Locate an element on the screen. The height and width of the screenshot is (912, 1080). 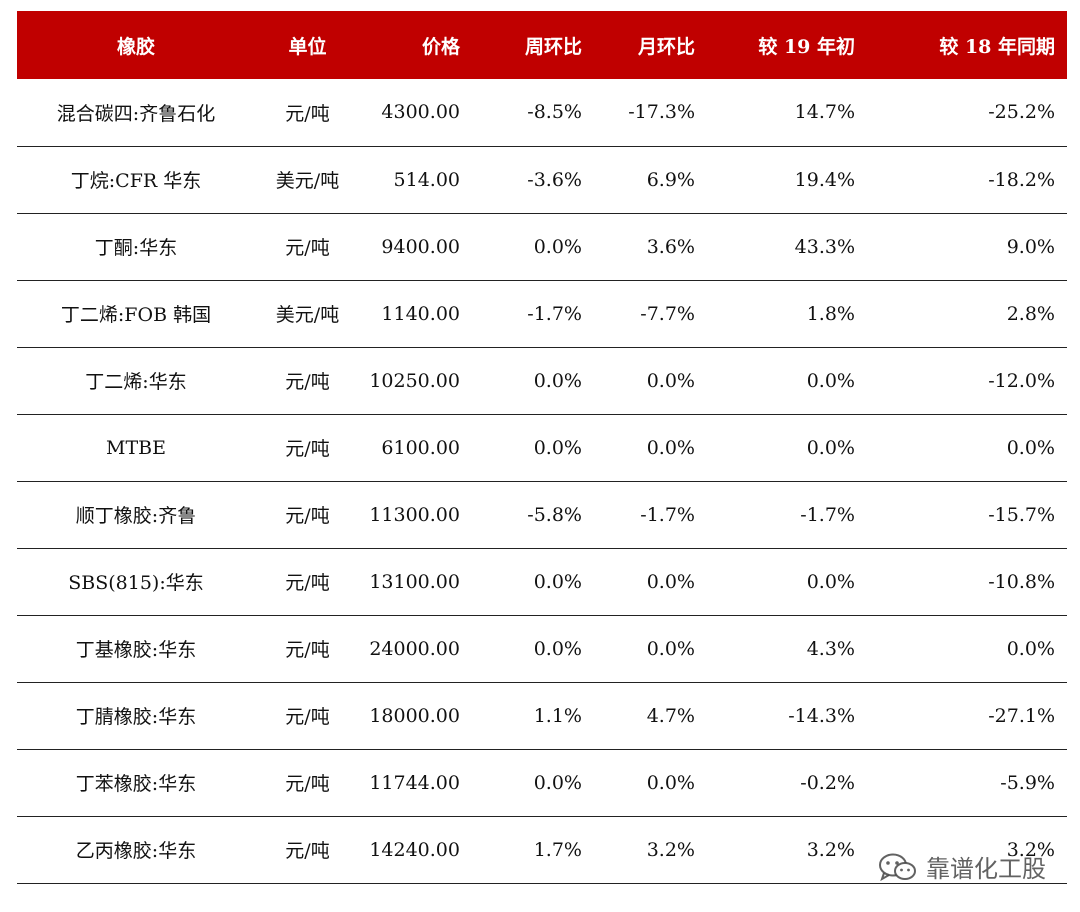
cell-year-over-year: -15.7% is located at coordinates (1021, 514).